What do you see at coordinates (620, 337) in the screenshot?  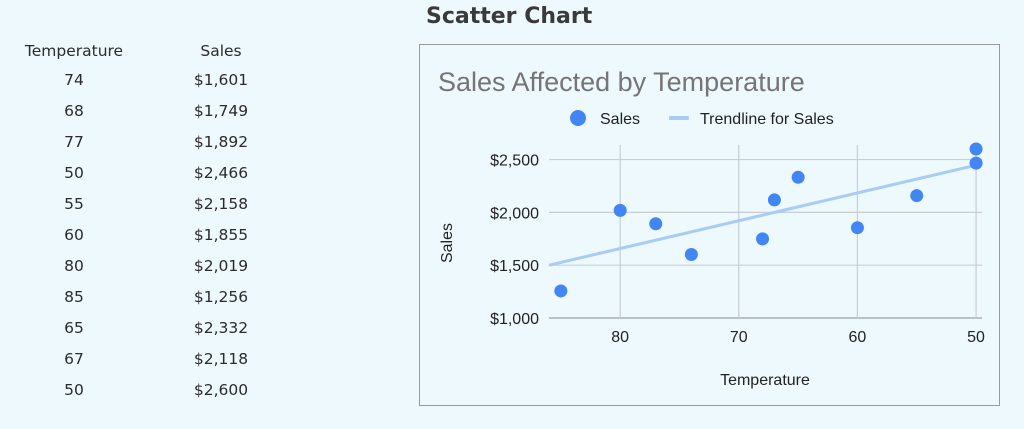 I see `x-tick-label: 80` at bounding box center [620, 337].